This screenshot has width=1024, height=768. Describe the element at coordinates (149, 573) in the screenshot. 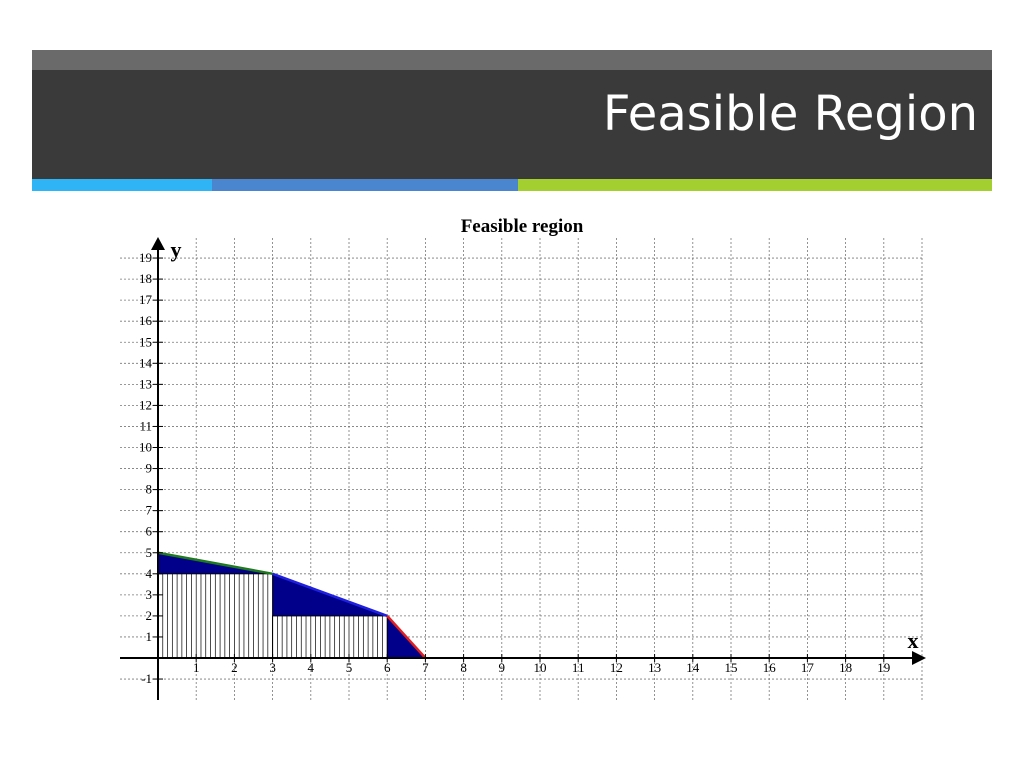

I see `y-tick-label: 4` at that location.